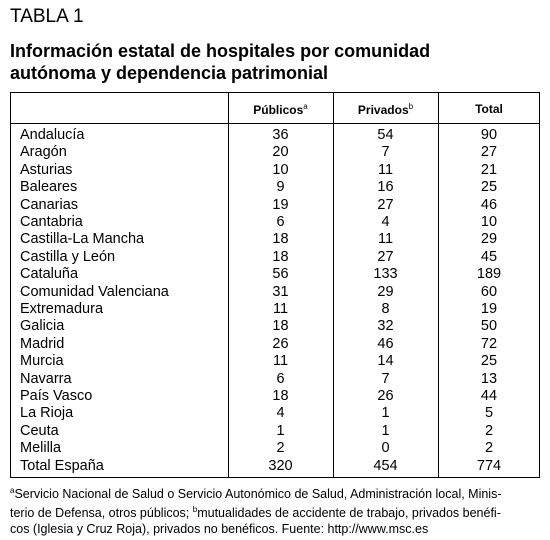  What do you see at coordinates (489, 343) in the screenshot?
I see `value-cell: 72` at bounding box center [489, 343].